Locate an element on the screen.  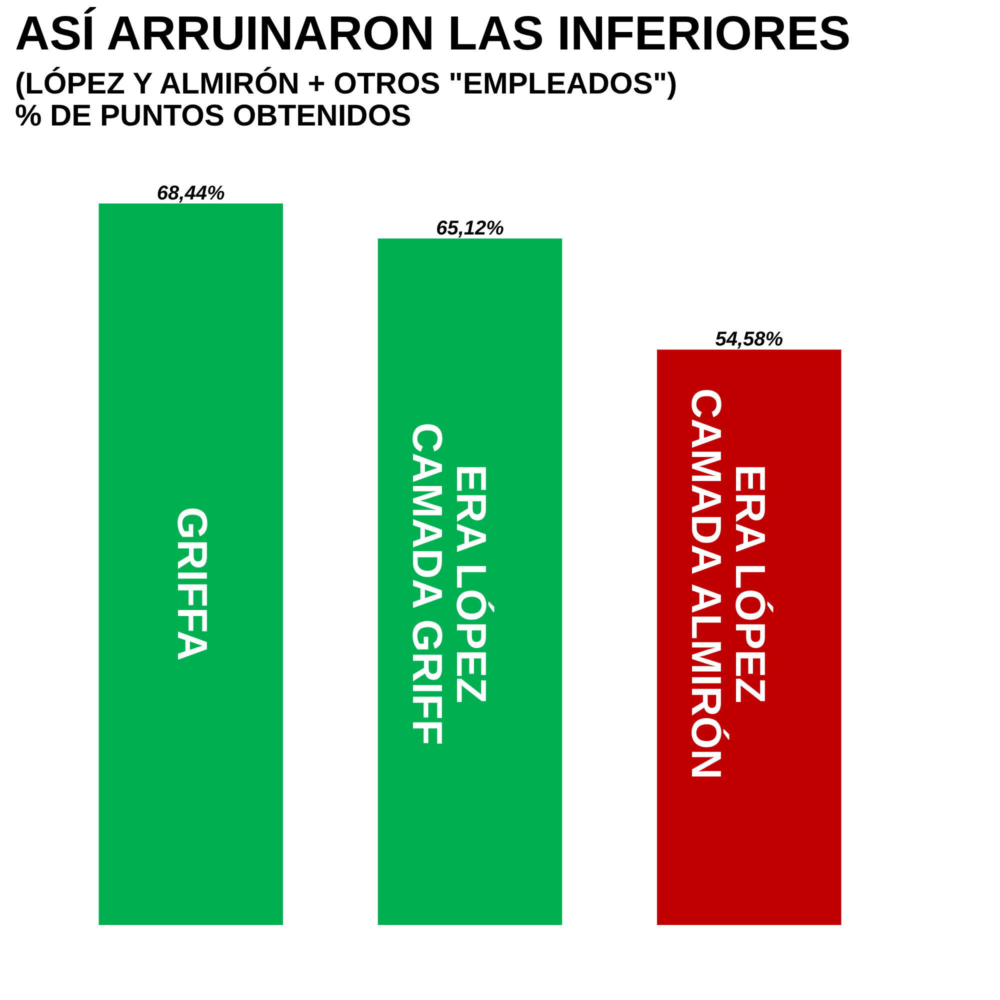
x-tick-label: GRIFFA is located at coordinates (192, 583).